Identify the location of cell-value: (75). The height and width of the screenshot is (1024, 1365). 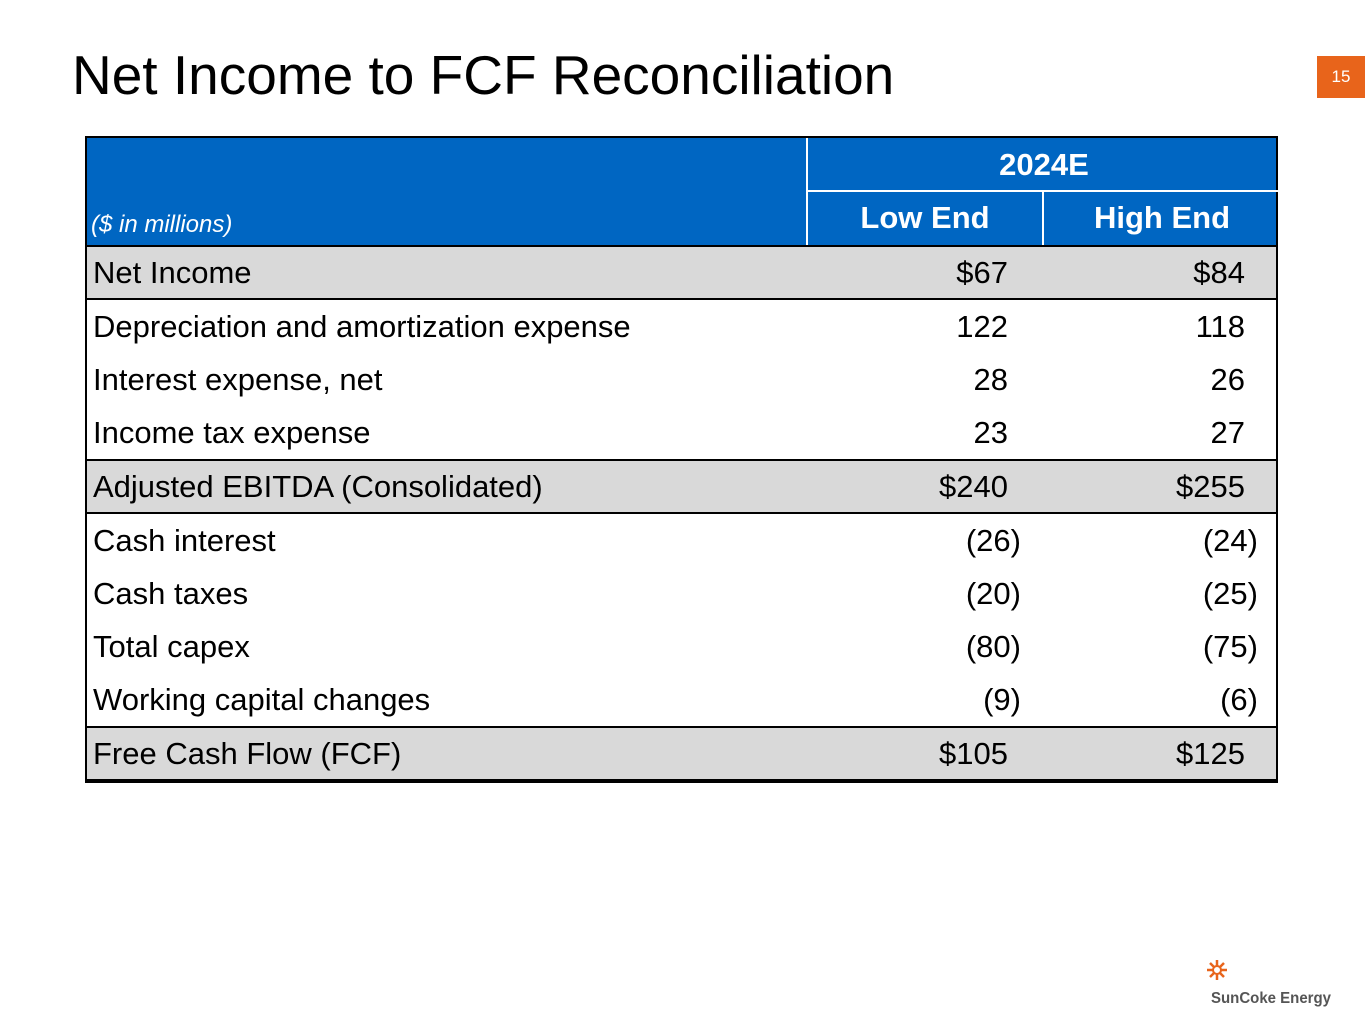
(1230, 646).